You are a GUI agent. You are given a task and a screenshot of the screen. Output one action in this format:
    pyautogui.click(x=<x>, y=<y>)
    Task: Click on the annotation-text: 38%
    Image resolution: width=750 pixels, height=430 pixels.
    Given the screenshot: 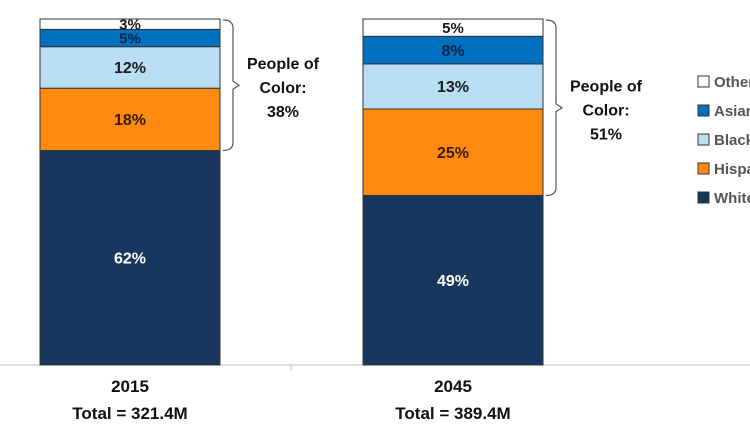 What is the action you would take?
    pyautogui.click(x=283, y=112)
    